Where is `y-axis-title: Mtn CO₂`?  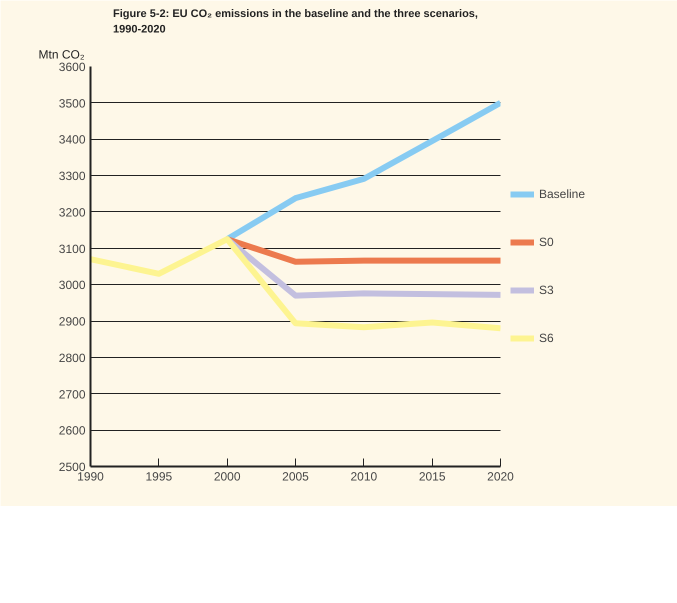 y-axis-title: Mtn CO₂ is located at coordinates (61, 55).